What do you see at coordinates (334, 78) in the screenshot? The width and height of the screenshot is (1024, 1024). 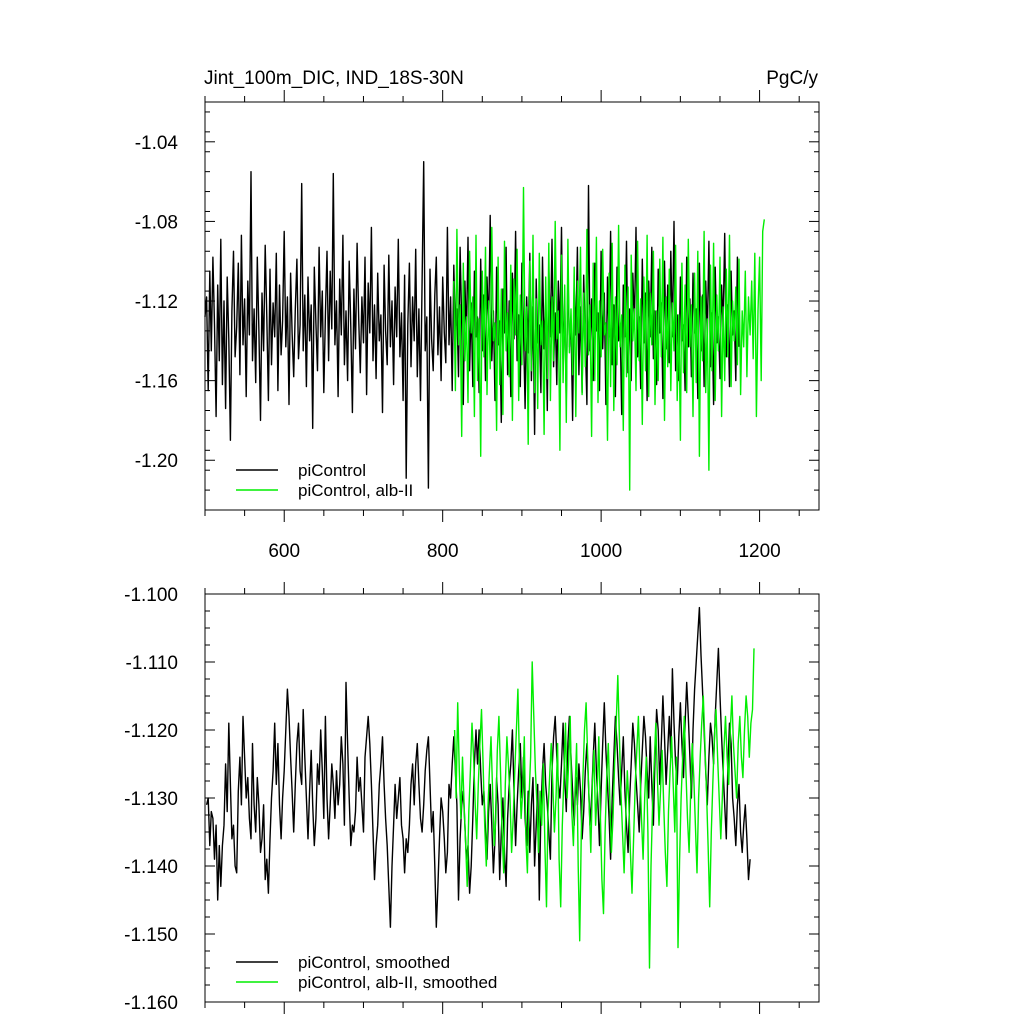 I see `chart-title-left: Jint_100m_DIC, IND_18S-30N` at bounding box center [334, 78].